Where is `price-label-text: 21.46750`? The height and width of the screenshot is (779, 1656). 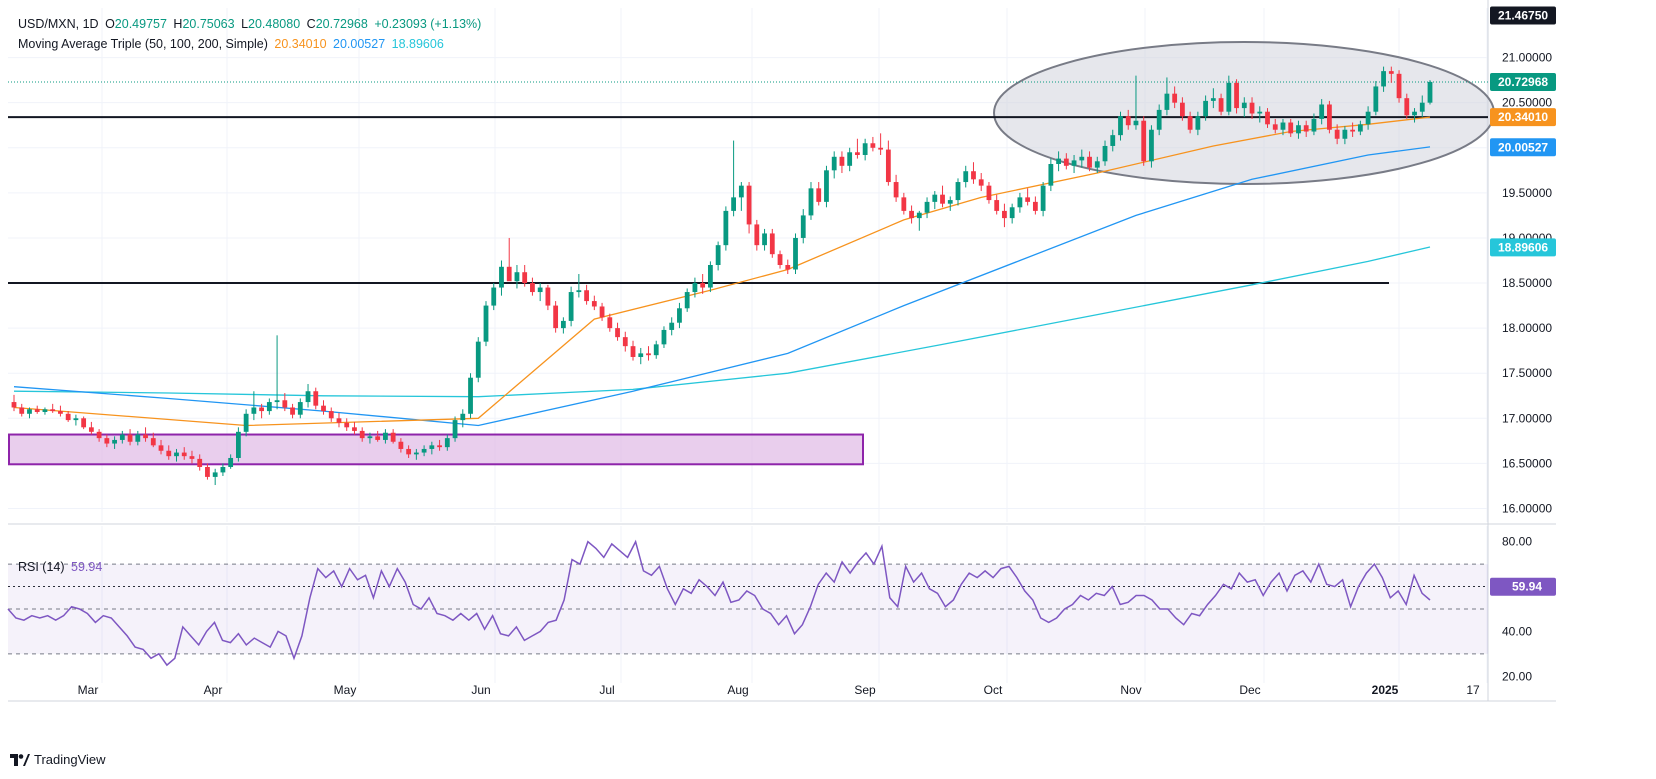 price-label-text: 21.46750 is located at coordinates (1523, 15).